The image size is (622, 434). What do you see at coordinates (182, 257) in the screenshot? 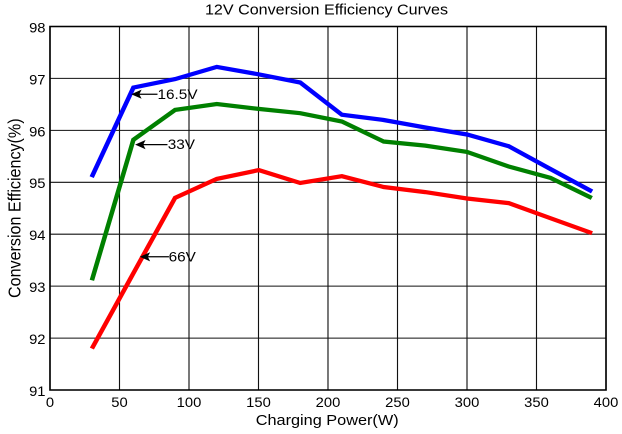
I see `svg-text: 66V` at bounding box center [182, 257].